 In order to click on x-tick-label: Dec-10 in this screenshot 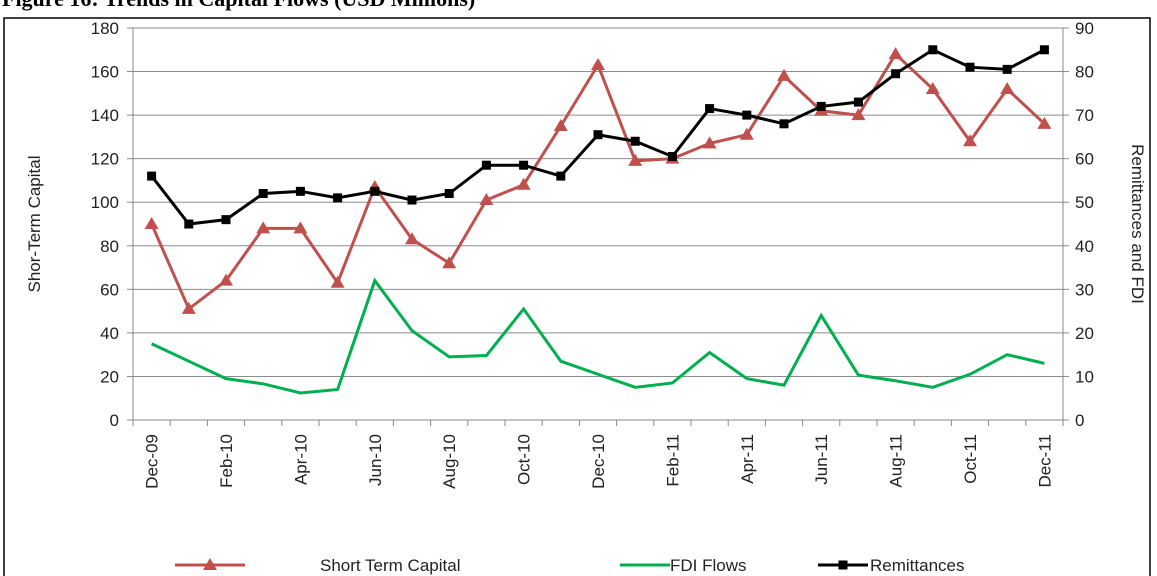, I will do `click(598, 461)`.